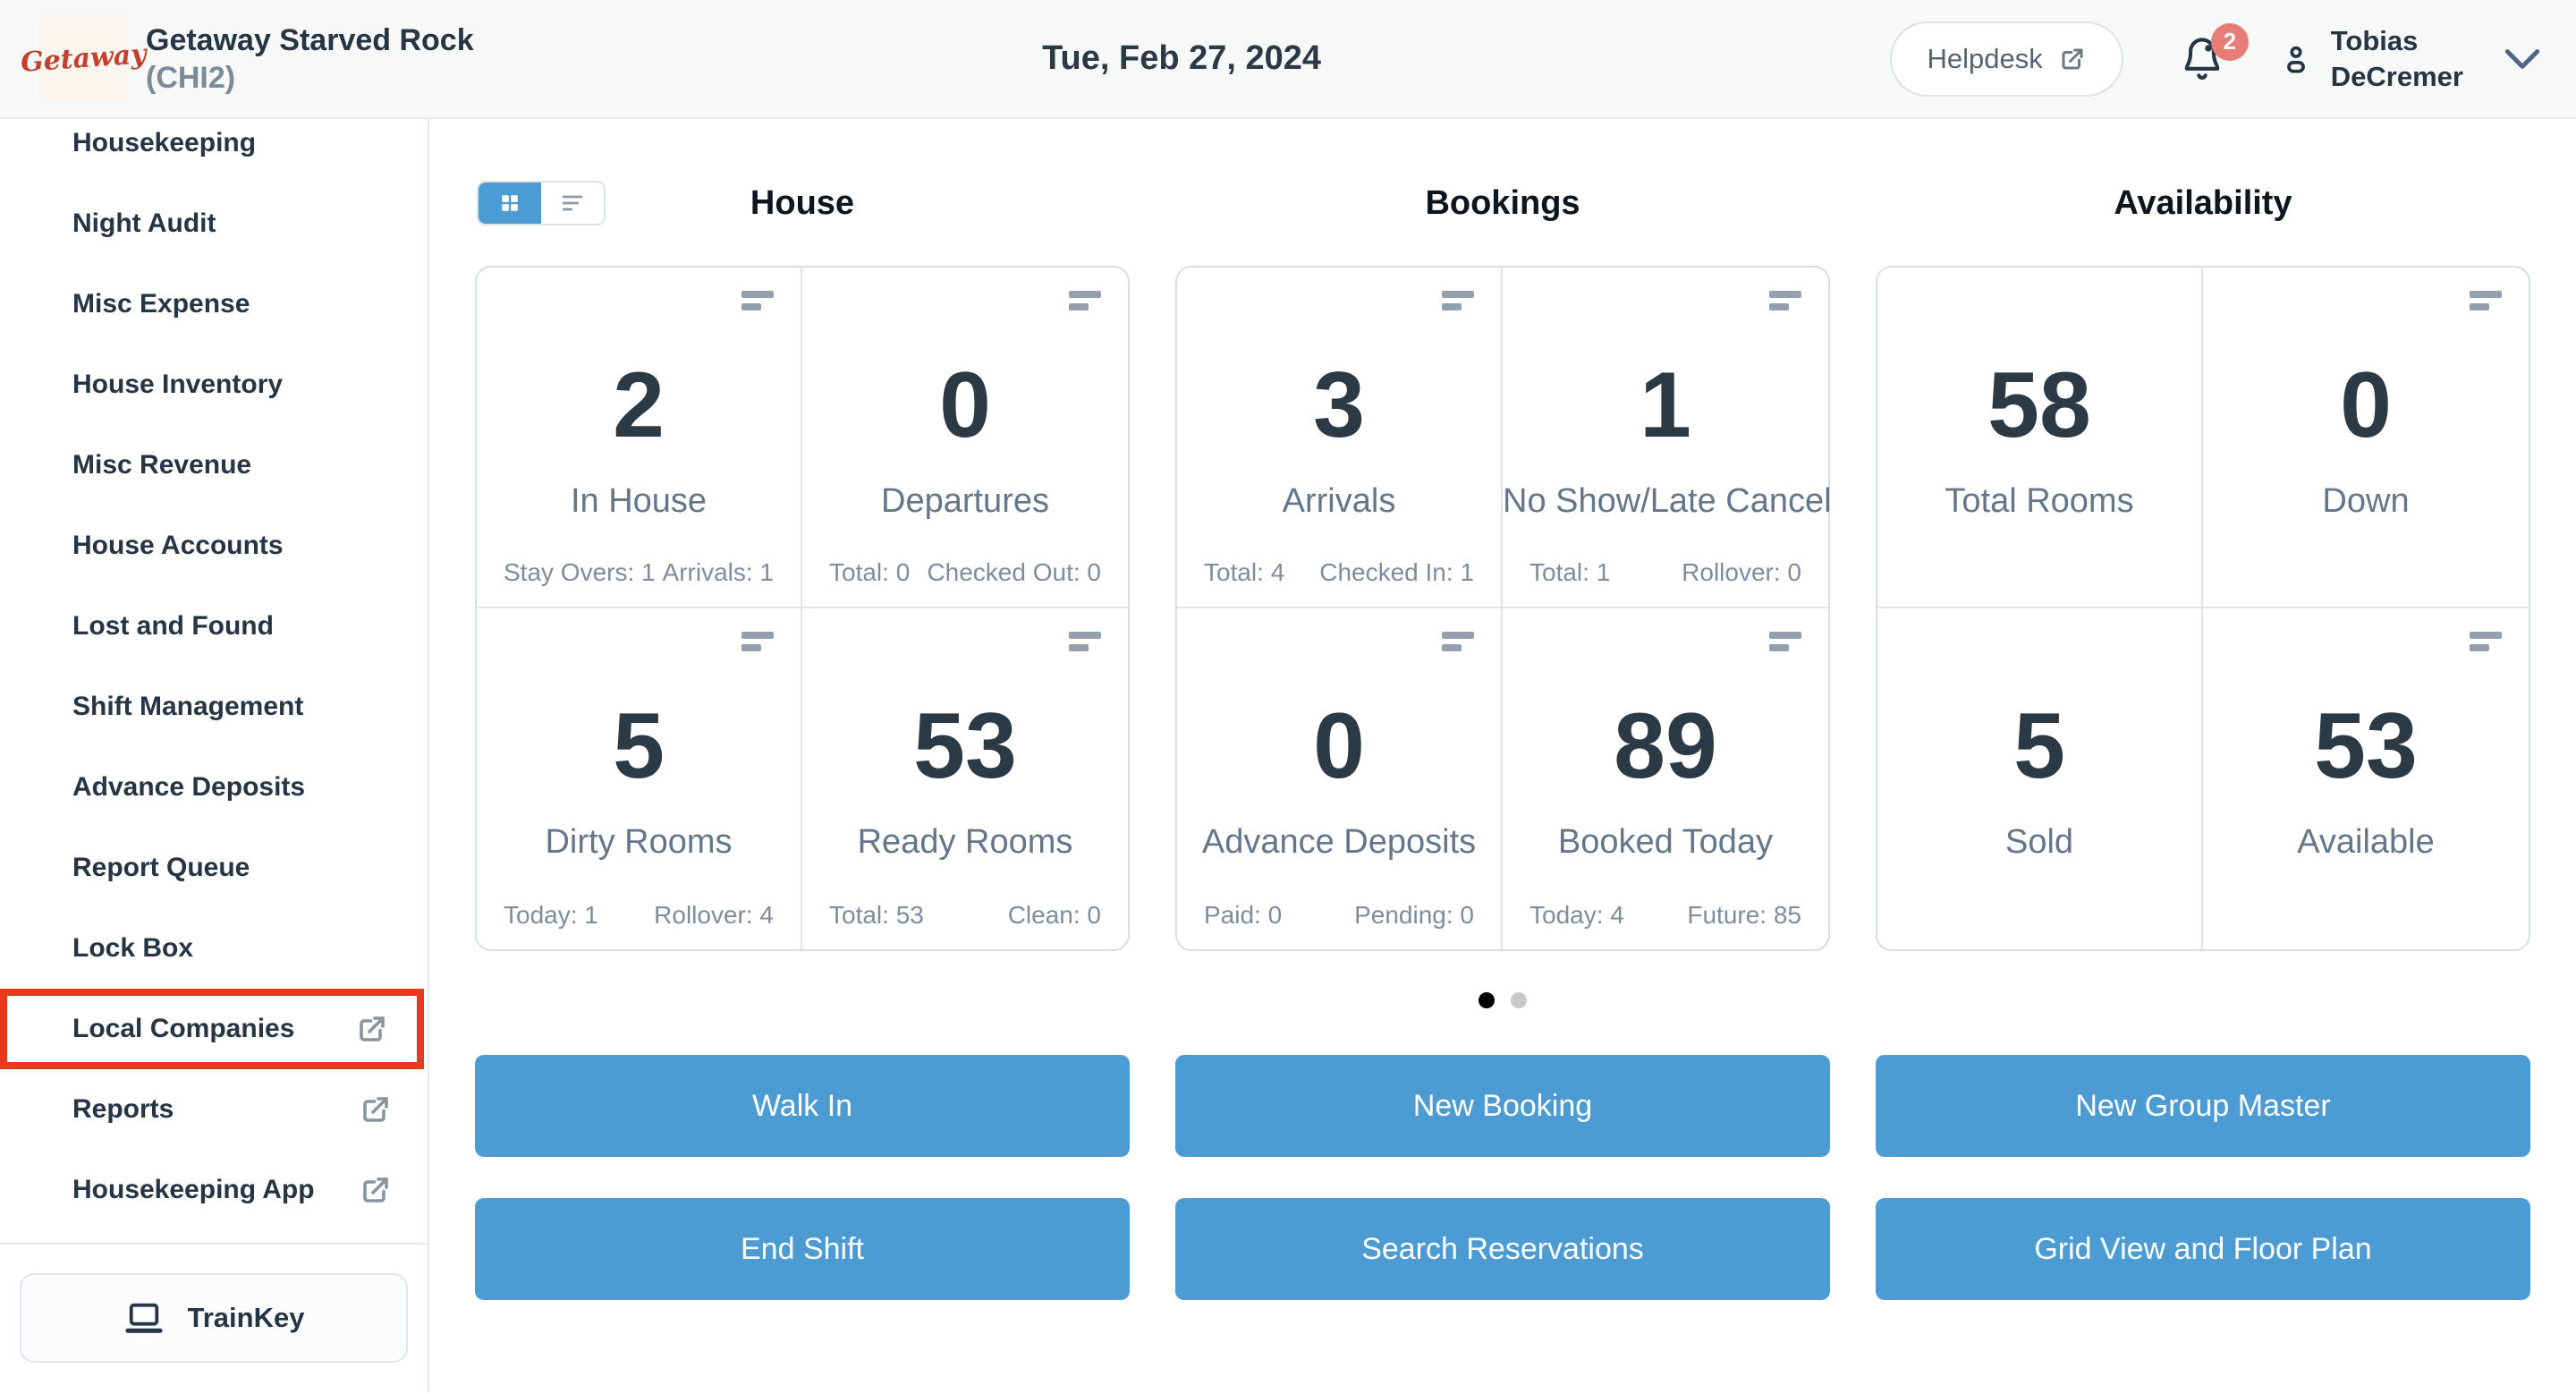 This screenshot has height=1394, width=2576. Describe the element at coordinates (2397, 59) in the screenshot. I see `user-name: Tobias DeCremer` at that location.